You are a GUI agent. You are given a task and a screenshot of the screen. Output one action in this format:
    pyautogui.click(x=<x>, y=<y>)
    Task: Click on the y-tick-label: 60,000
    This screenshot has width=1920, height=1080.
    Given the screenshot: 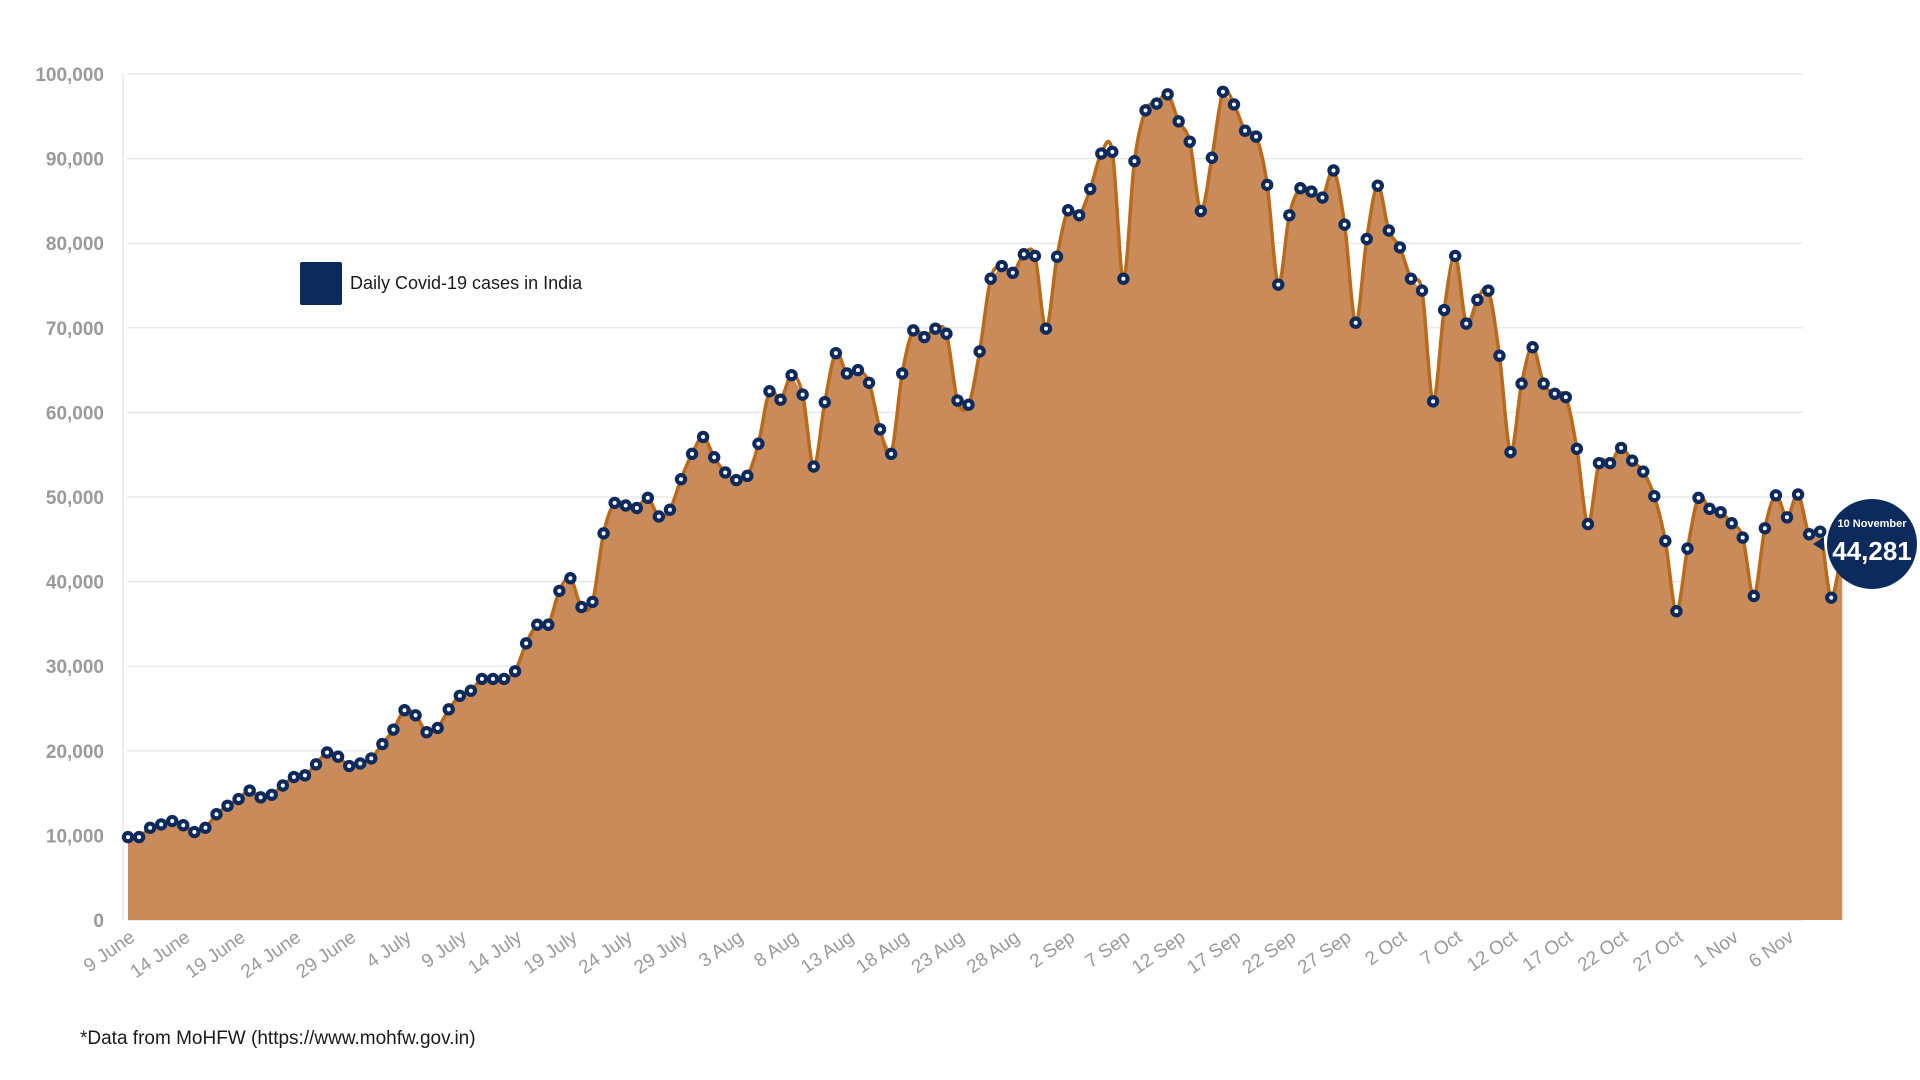 What is the action you would take?
    pyautogui.click(x=75, y=413)
    